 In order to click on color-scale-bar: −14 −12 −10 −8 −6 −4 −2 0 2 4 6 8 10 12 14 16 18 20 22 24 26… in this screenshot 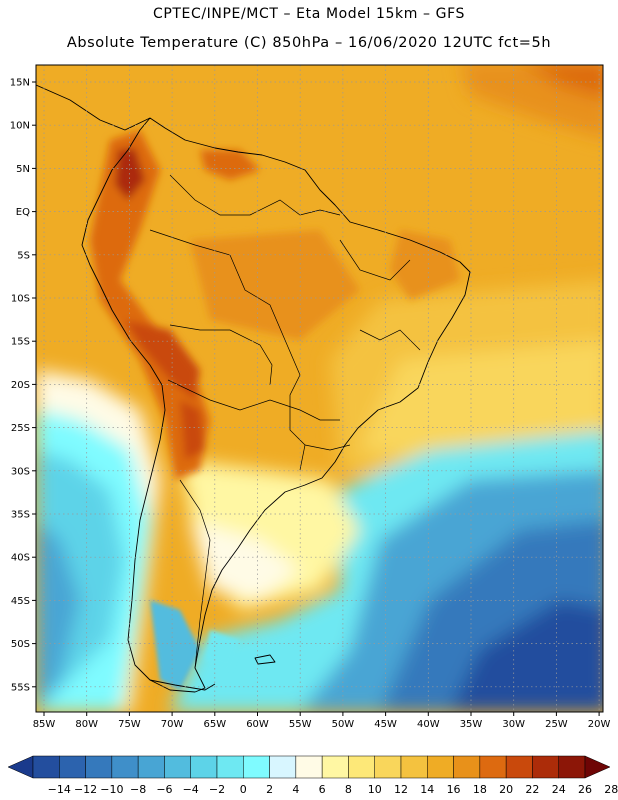, I will do `click(312, 775)`.